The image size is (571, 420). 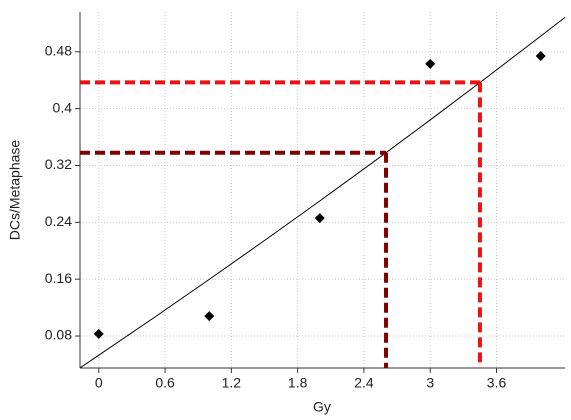 What do you see at coordinates (15, 190) in the screenshot?
I see `y-axis-label: DCs/Metaphase` at bounding box center [15, 190].